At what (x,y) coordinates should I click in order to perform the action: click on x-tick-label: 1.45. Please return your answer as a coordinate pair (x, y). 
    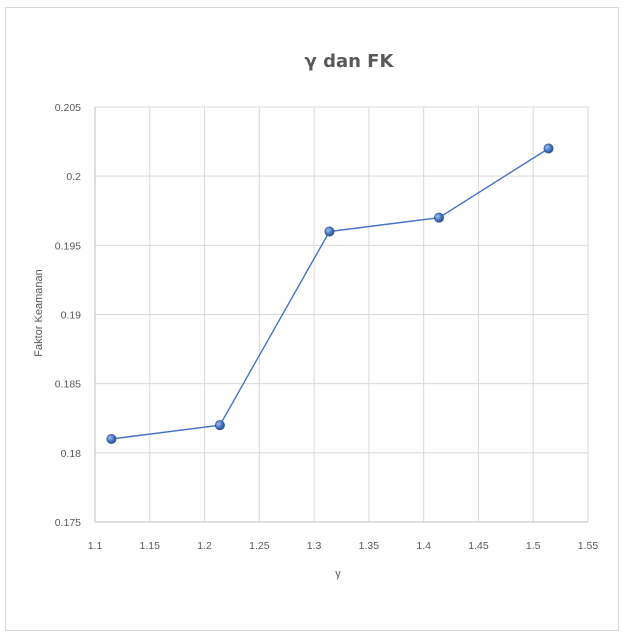
    Looking at the image, I should click on (478, 546).